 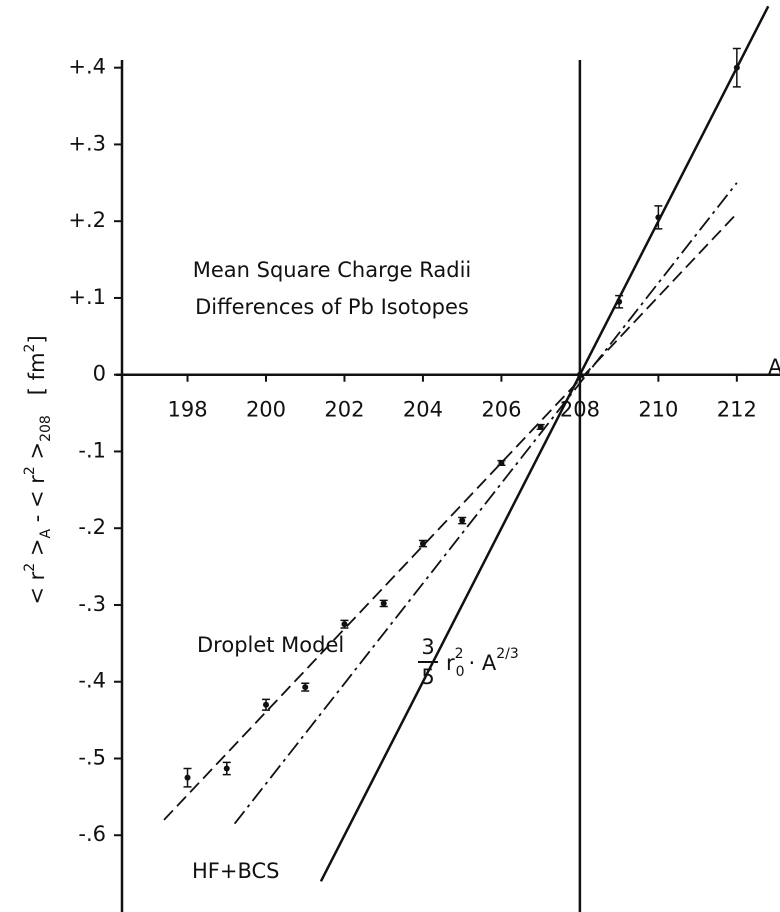 I want to click on y-tick-label: -.1, so click(x=92, y=450).